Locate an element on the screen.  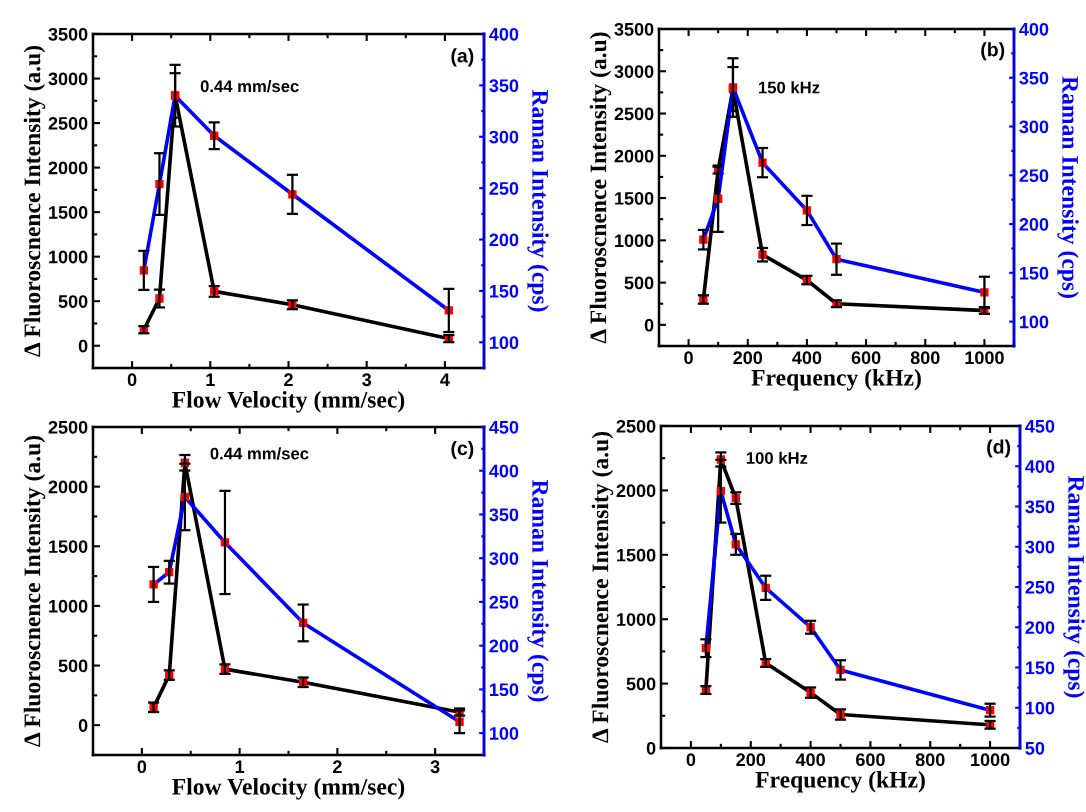
annotation: (d) is located at coordinates (999, 448).